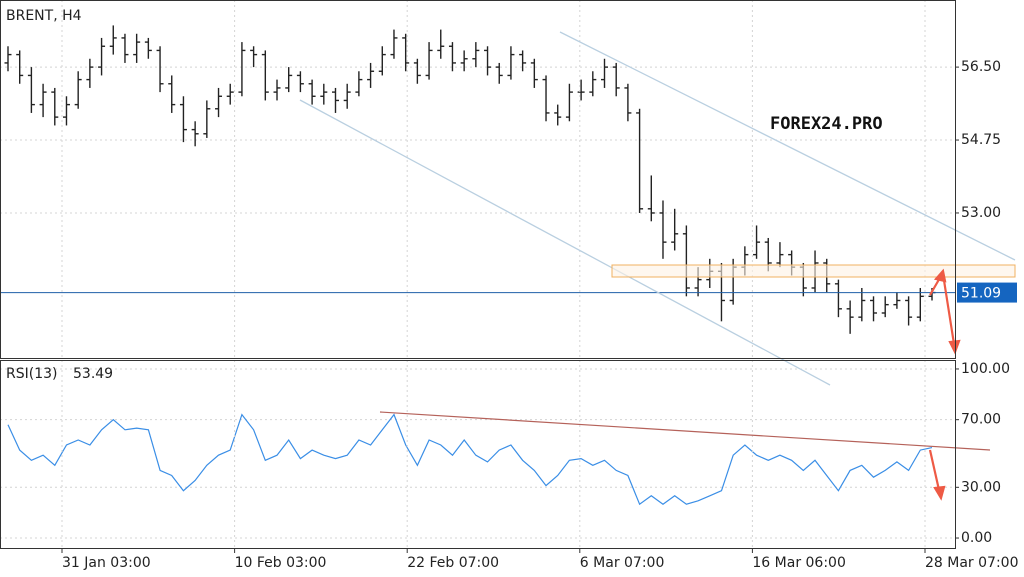 This screenshot has width=1024, height=577. I want to click on current-price-label: 51.09, so click(981, 294).